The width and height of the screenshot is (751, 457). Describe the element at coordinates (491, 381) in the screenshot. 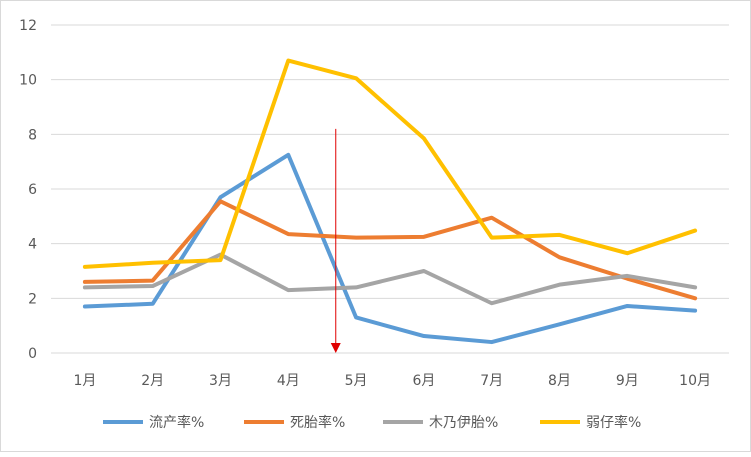

I see `x-tick-label: 7月` at that location.